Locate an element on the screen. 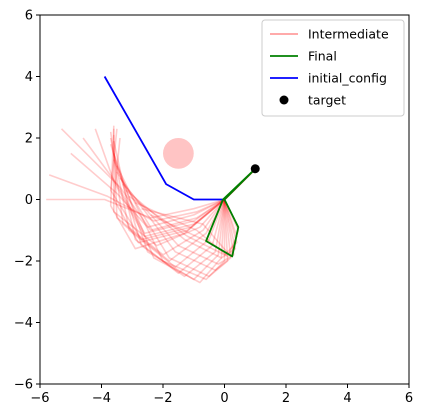 The image size is (424, 418). legend-label-2: initial_config is located at coordinates (347, 78).